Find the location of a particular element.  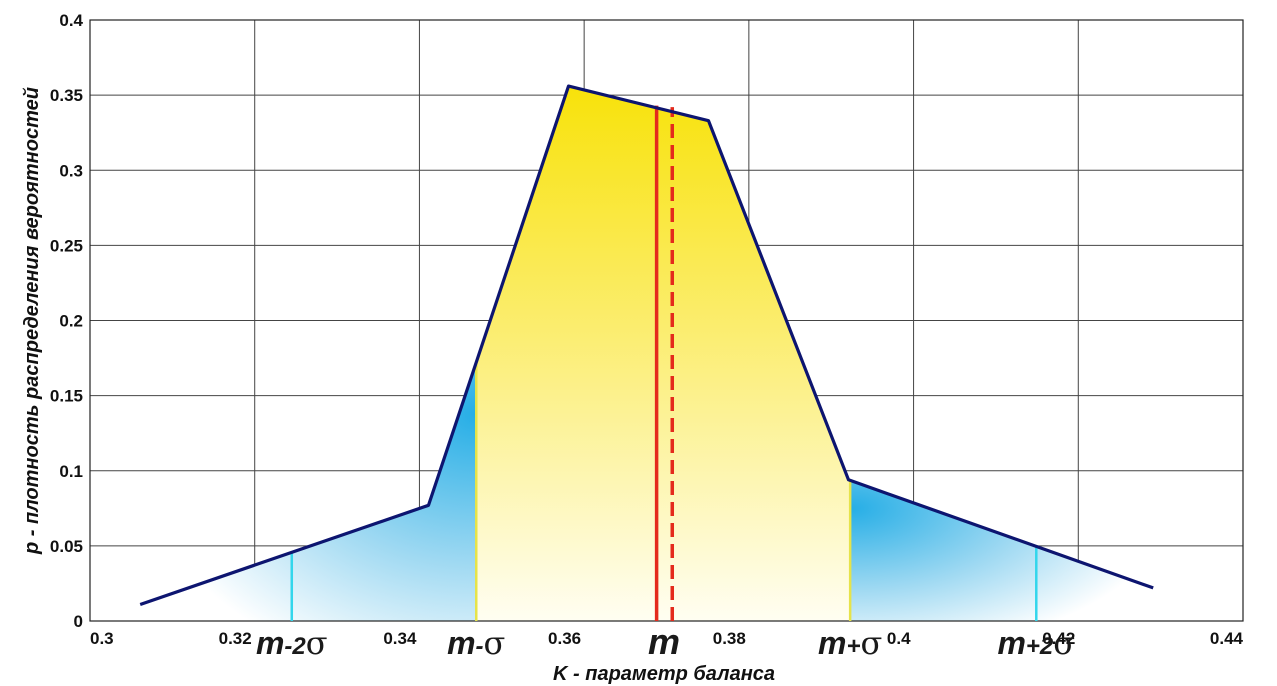

sigma-annotation: m-2σ is located at coordinates (292, 643).